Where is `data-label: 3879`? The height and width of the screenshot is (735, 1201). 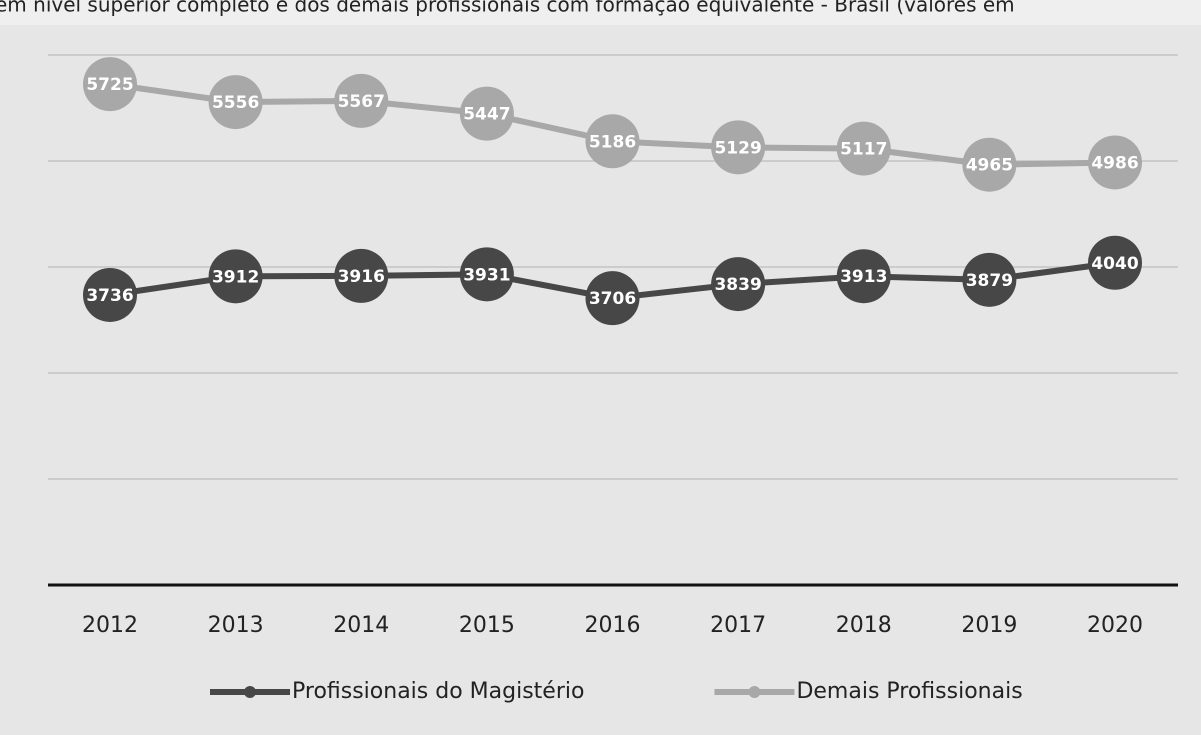 data-label: 3879 is located at coordinates (989, 281).